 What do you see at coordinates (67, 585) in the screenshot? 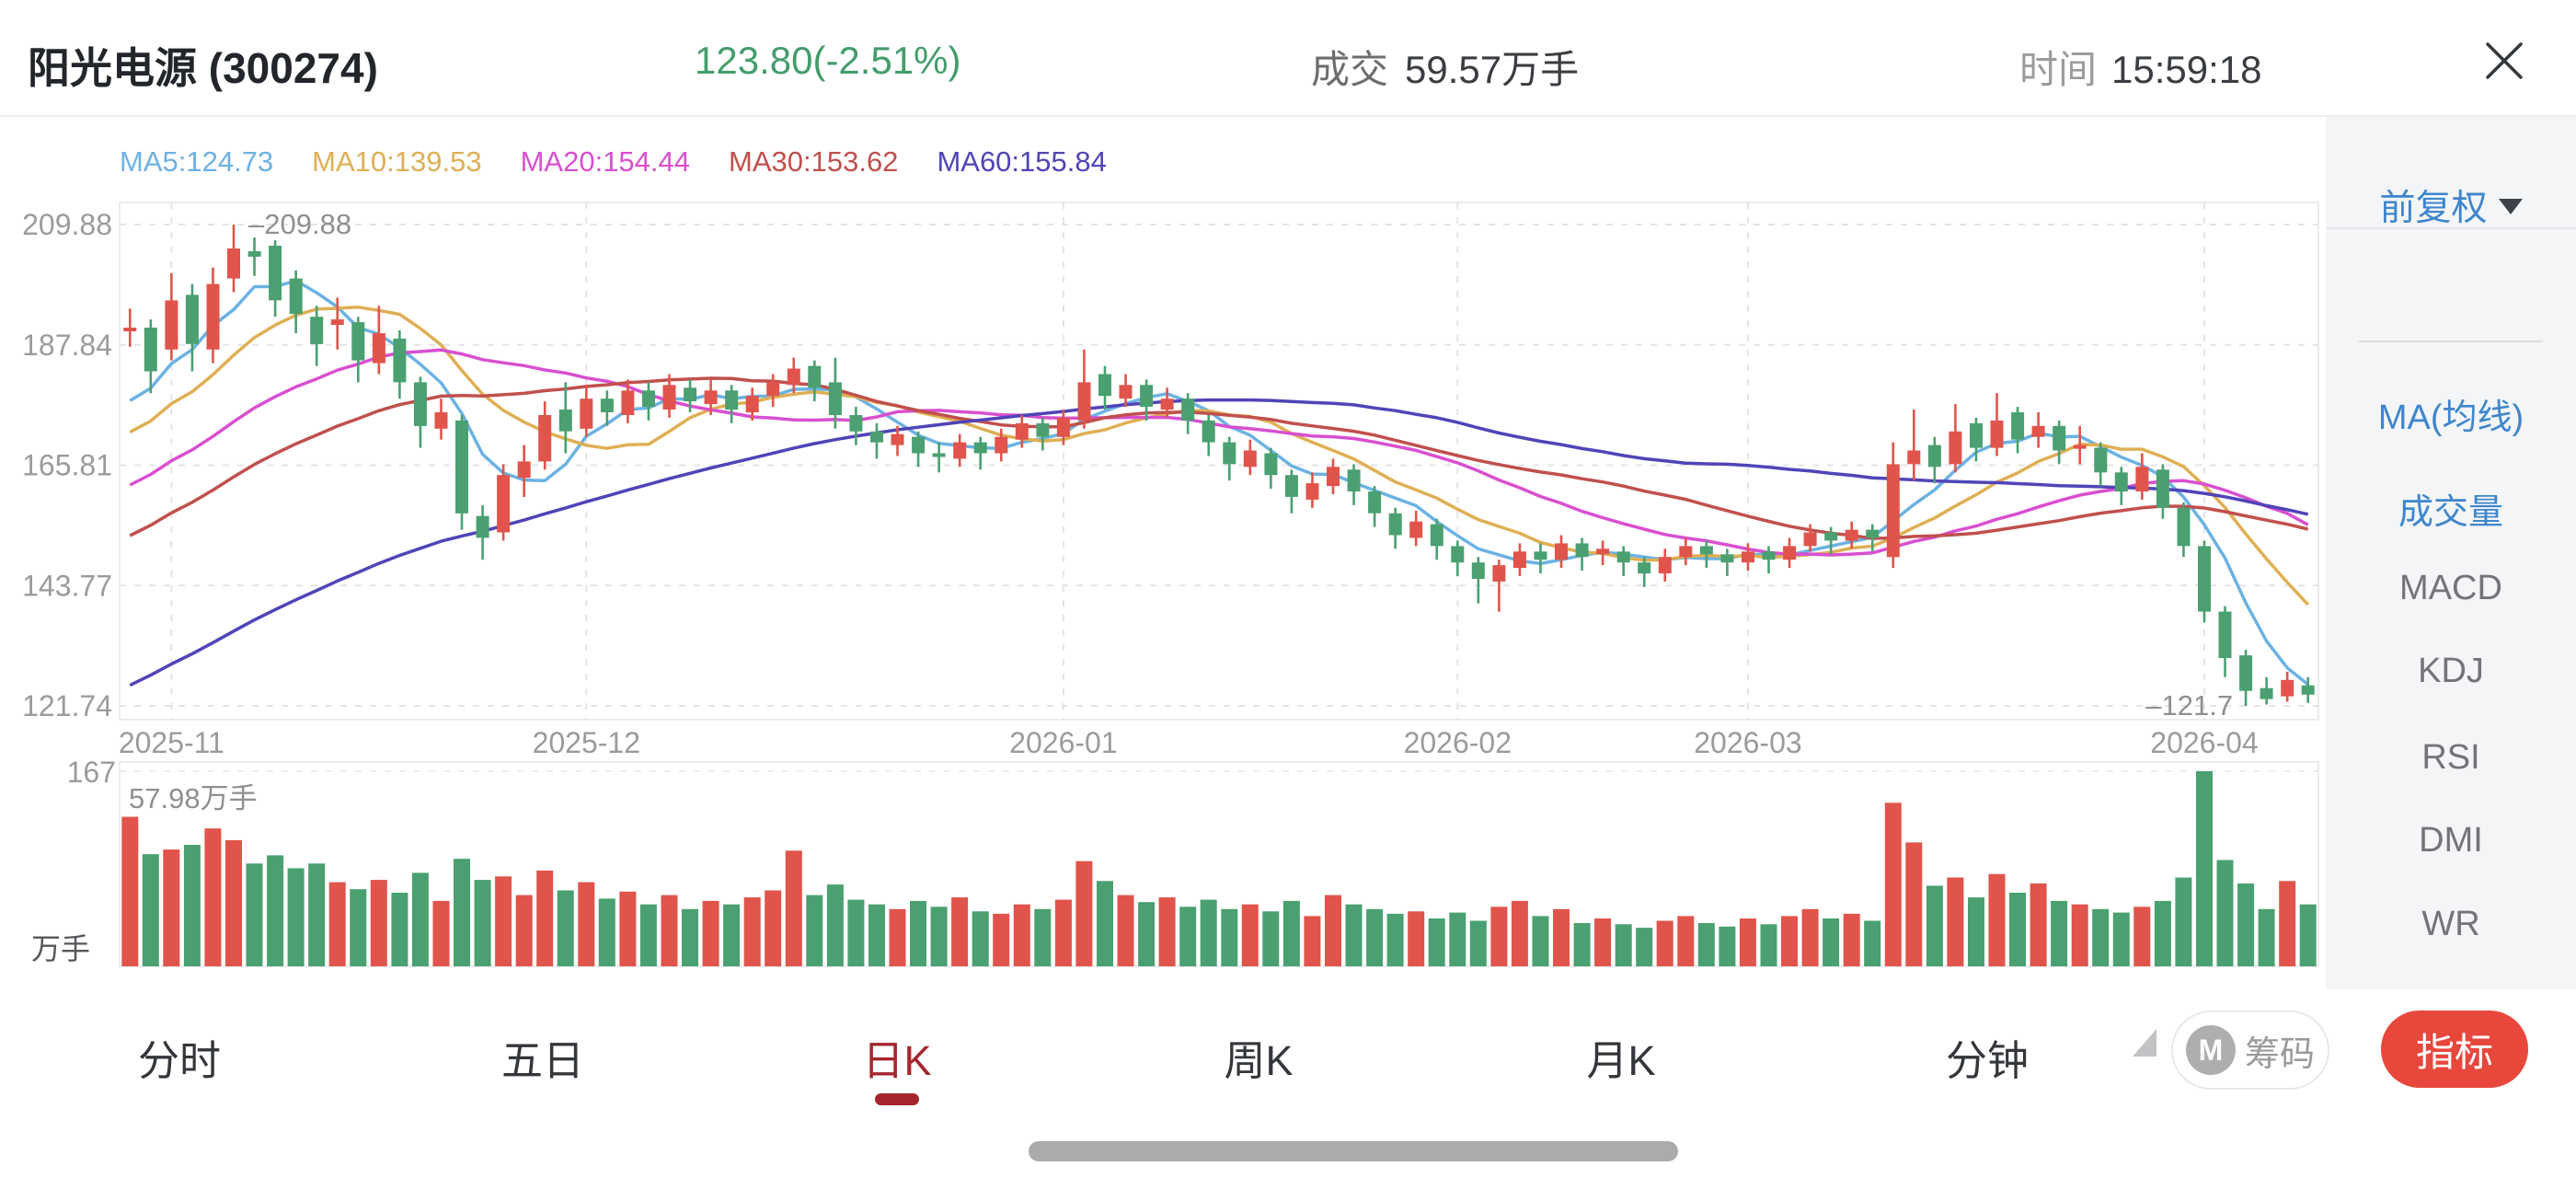
I see `svg-text: 143.77` at bounding box center [67, 585].